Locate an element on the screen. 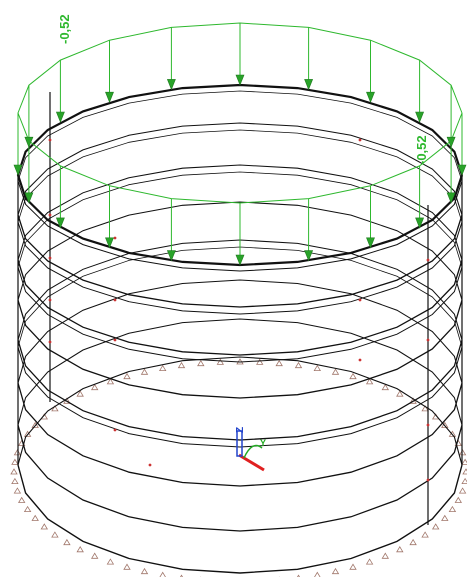  z-axis-bar is located at coordinates (239, 443).